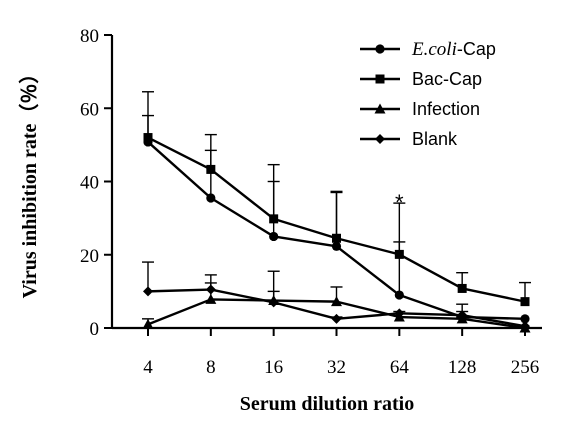 This screenshot has width=582, height=426. Describe the element at coordinates (435, 139) in the screenshot. I see `legend-label: Blank` at that location.